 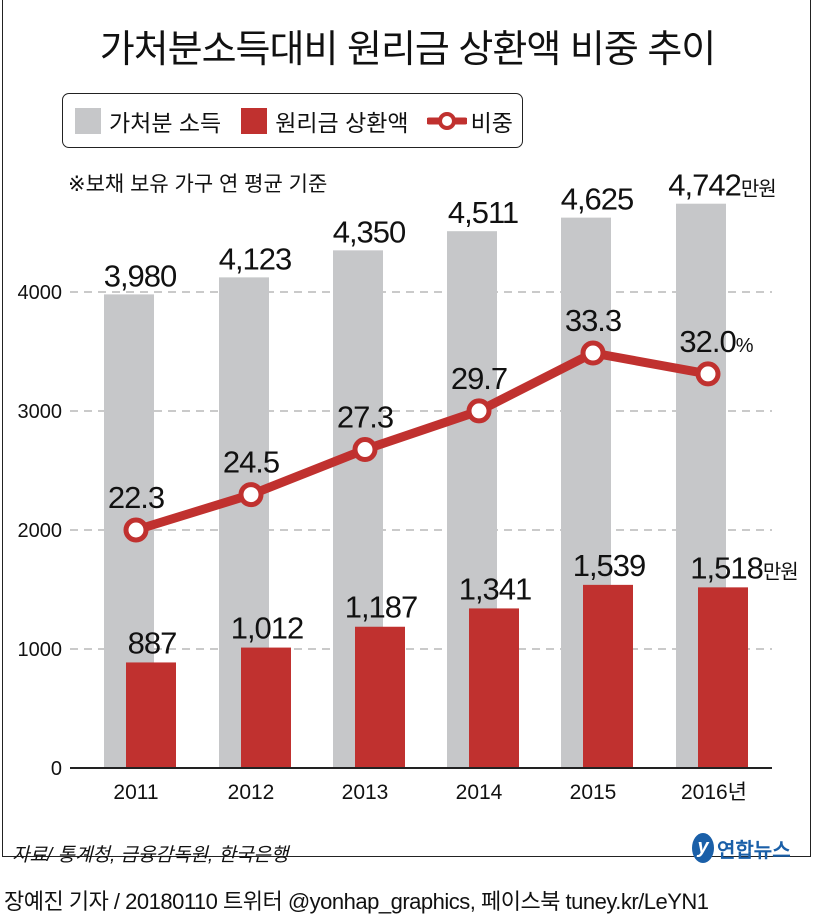 What do you see at coordinates (721, 185) in the screenshot?
I see `income-label: 4,742만원` at bounding box center [721, 185].